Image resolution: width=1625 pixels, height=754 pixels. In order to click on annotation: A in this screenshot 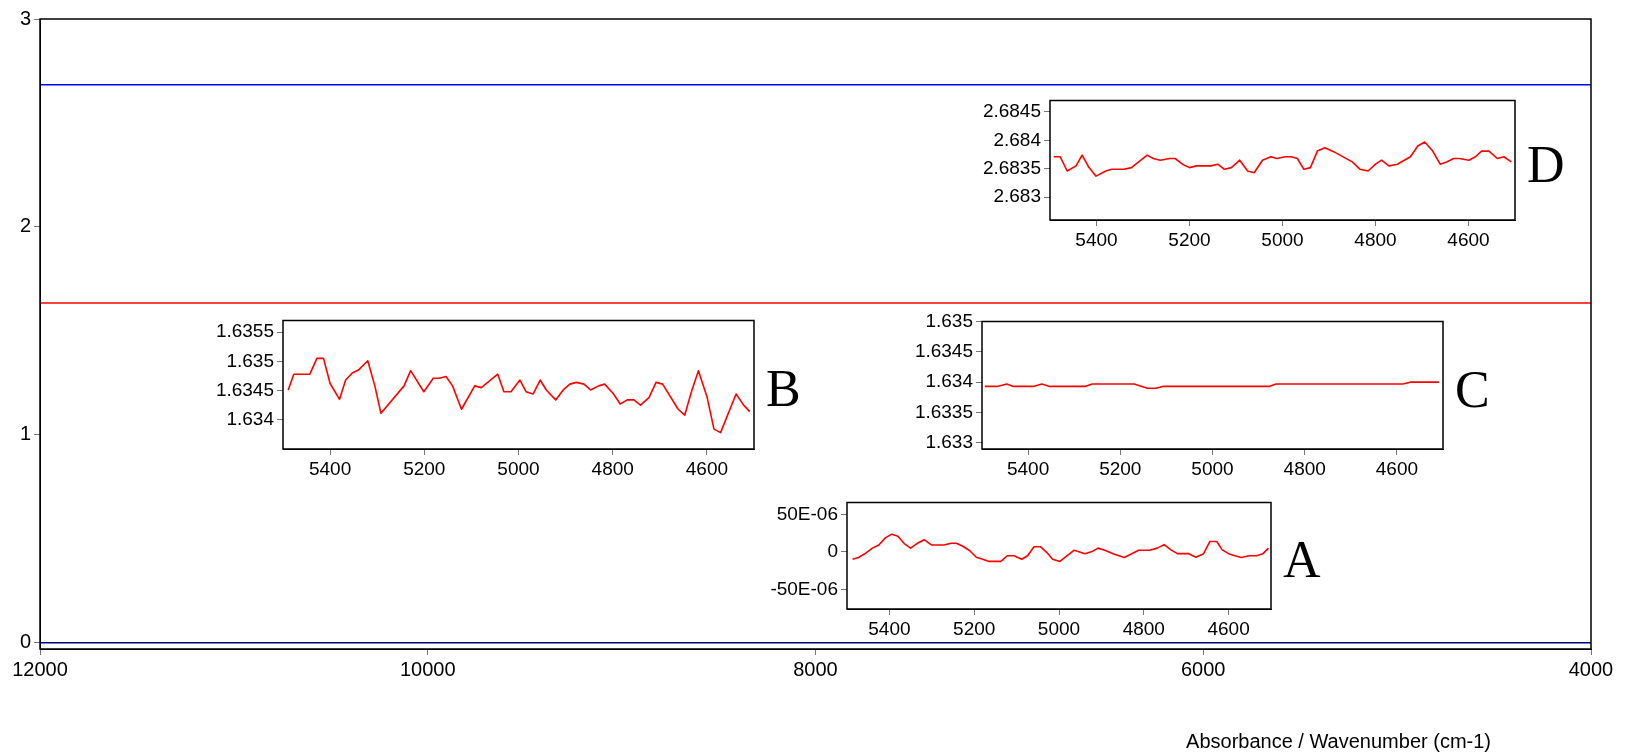, I will do `click(1302, 560)`.